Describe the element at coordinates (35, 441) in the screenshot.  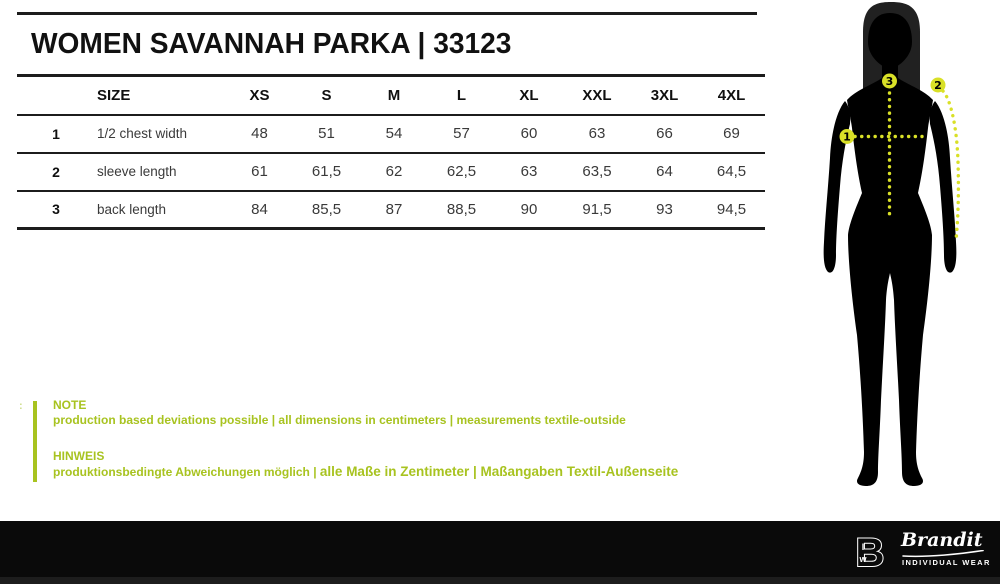
I see `notes-accent-bar` at that location.